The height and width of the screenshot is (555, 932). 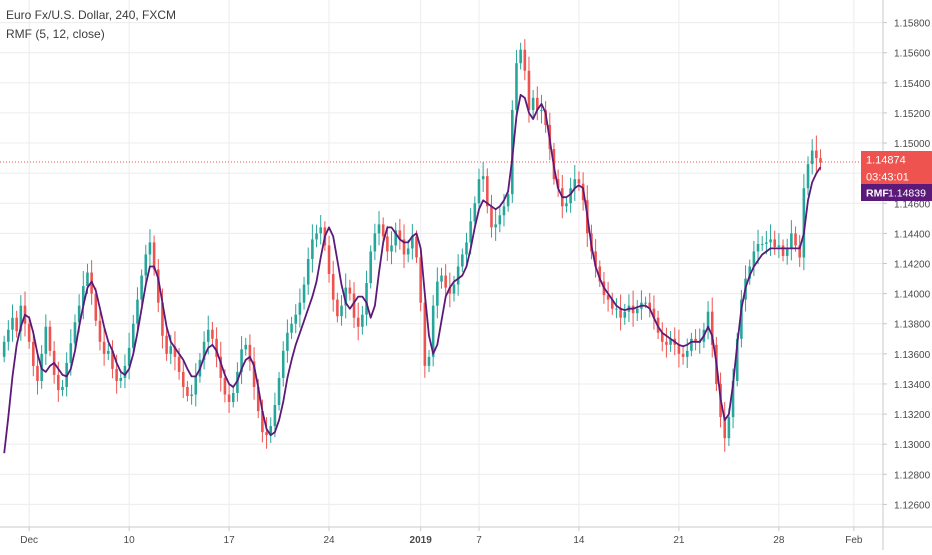 What do you see at coordinates (912, 295) in the screenshot?
I see `y-tick-label: 1.14000` at bounding box center [912, 295].